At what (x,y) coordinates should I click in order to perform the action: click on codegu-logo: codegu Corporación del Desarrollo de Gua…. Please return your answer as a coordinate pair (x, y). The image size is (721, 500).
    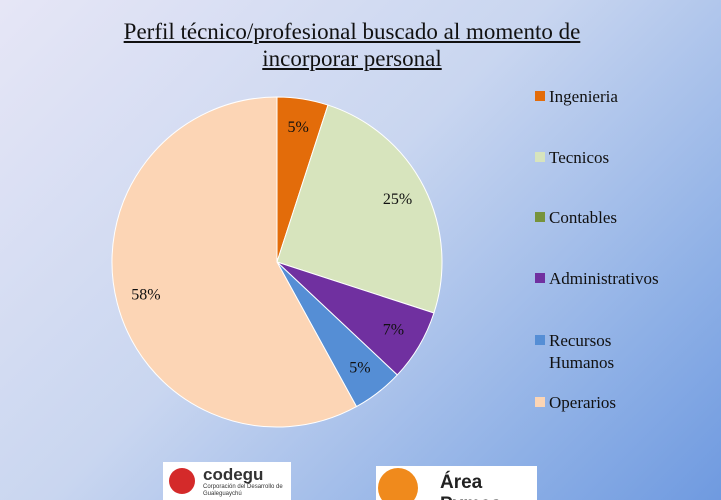
    Looking at the image, I should click on (227, 481).